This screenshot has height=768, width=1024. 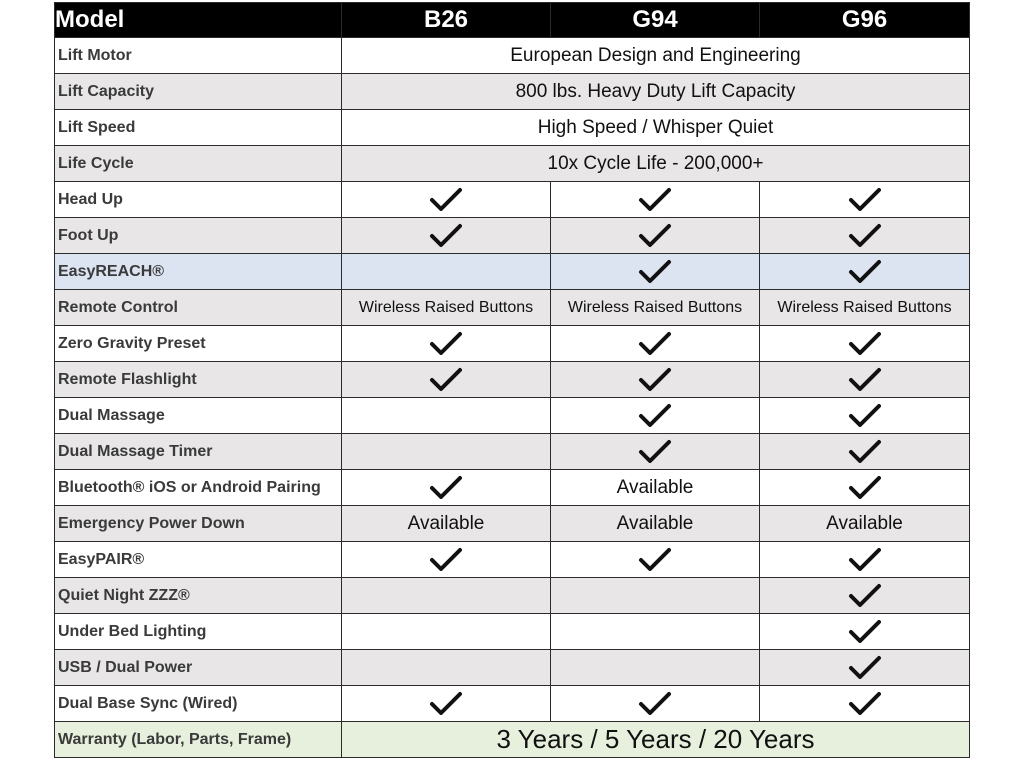 I want to click on table-row: EasyPAIR®, so click(x=512, y=559).